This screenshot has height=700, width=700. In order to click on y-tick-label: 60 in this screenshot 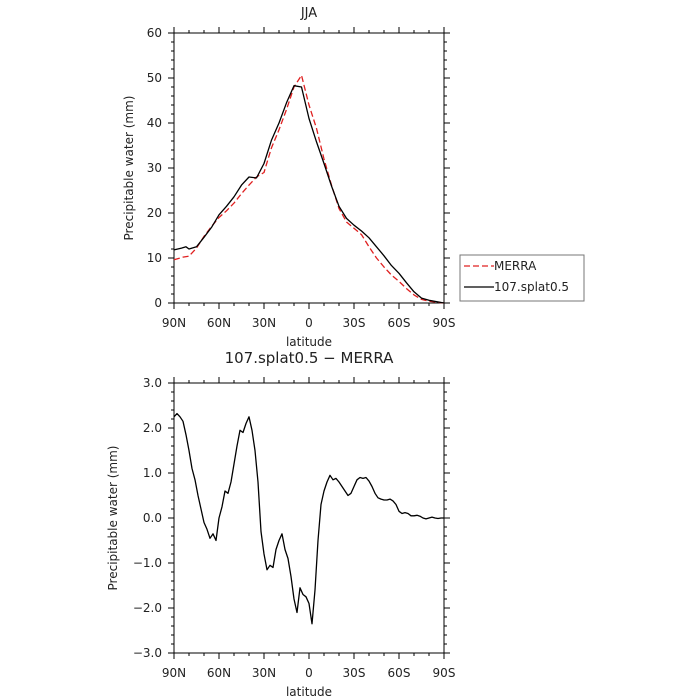, I will do `click(154, 33)`.